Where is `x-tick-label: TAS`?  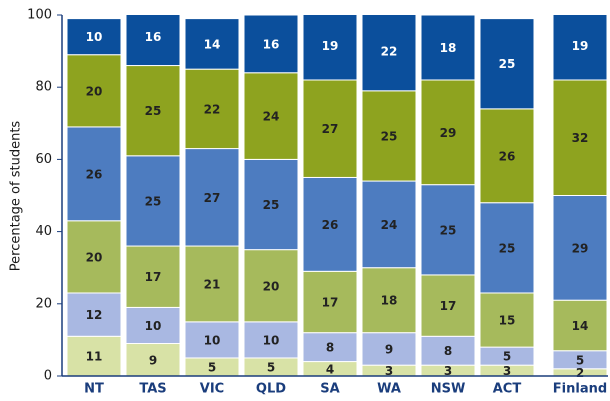
x-tick-label: TAS is located at coordinates (152, 389).